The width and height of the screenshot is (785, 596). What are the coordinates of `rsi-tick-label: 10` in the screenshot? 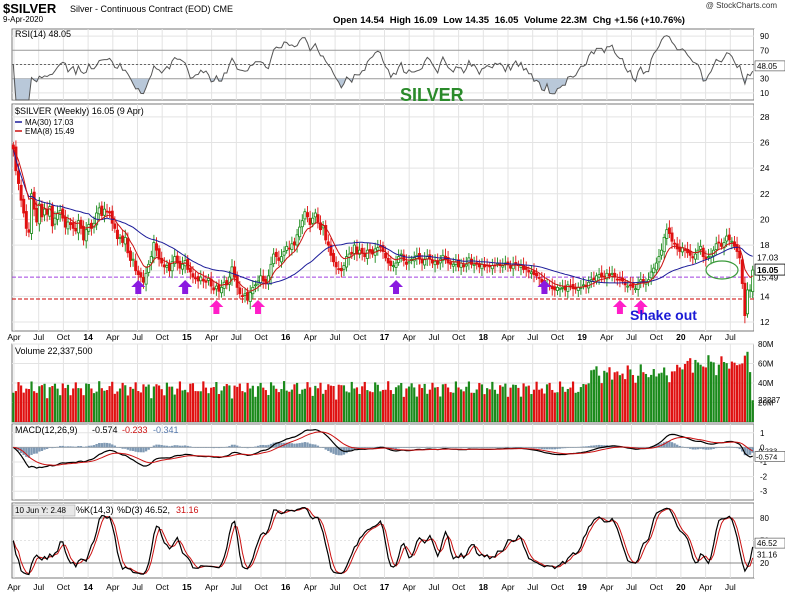 It's located at (764, 93).